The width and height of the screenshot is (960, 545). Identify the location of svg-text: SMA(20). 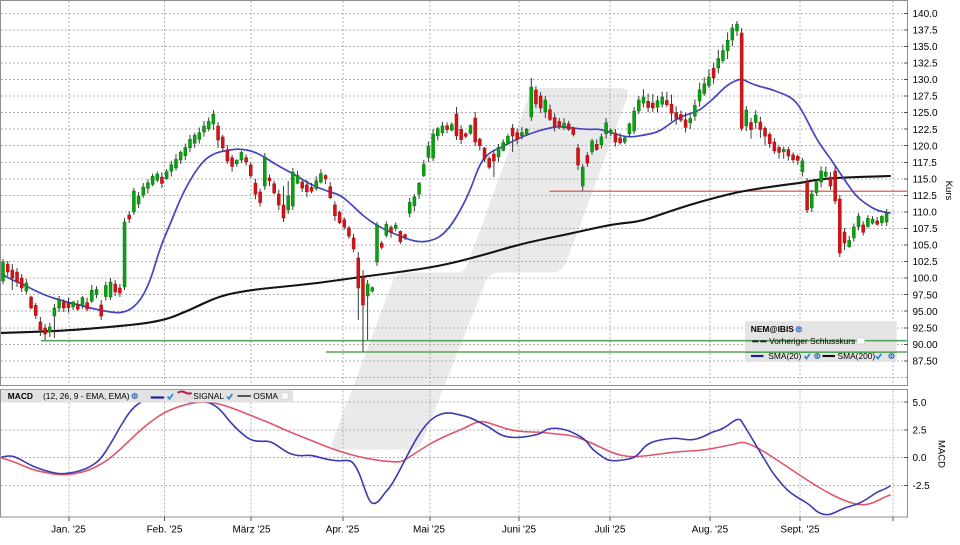
(784, 356).